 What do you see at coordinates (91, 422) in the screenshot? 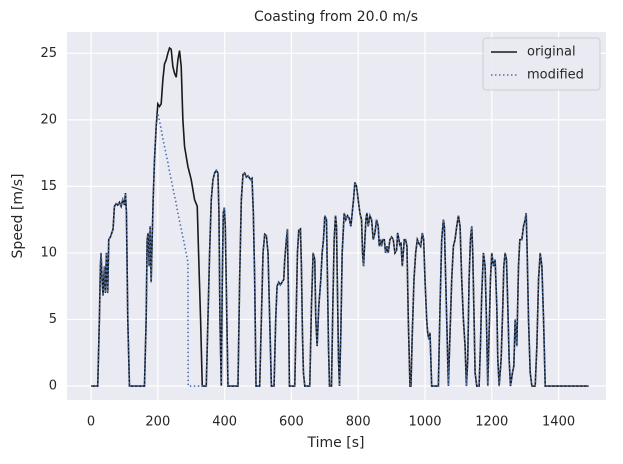
I see `x-tick-label: 0` at bounding box center [91, 422].